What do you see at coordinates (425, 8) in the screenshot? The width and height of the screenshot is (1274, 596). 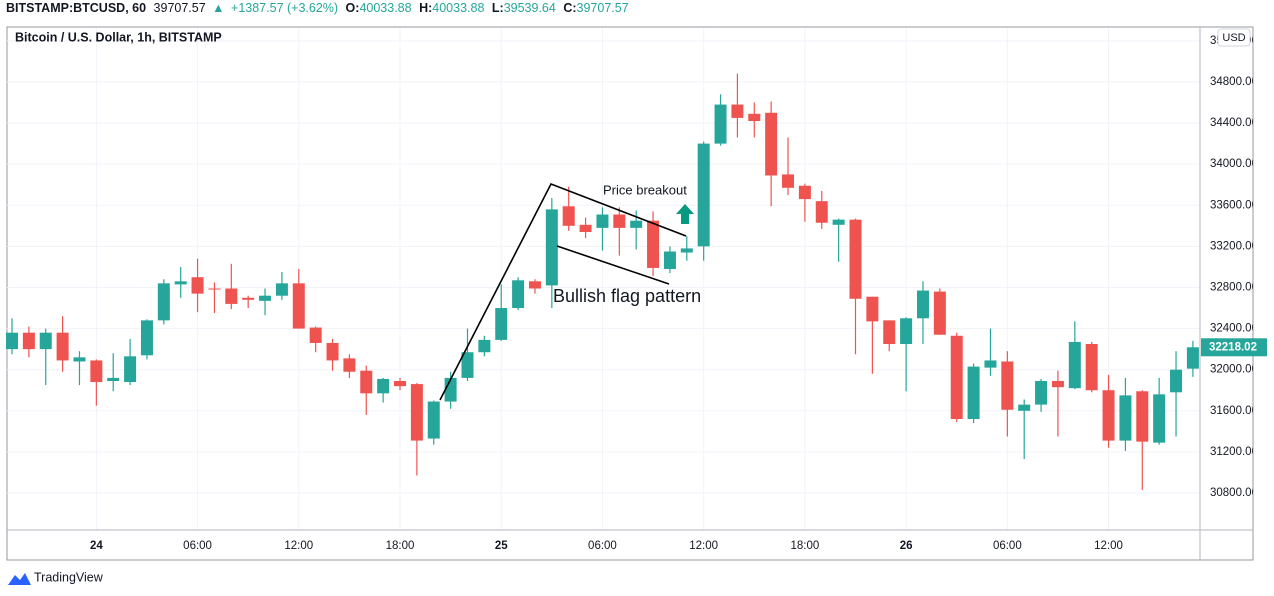 I see `ohlc-label: H:` at bounding box center [425, 8].